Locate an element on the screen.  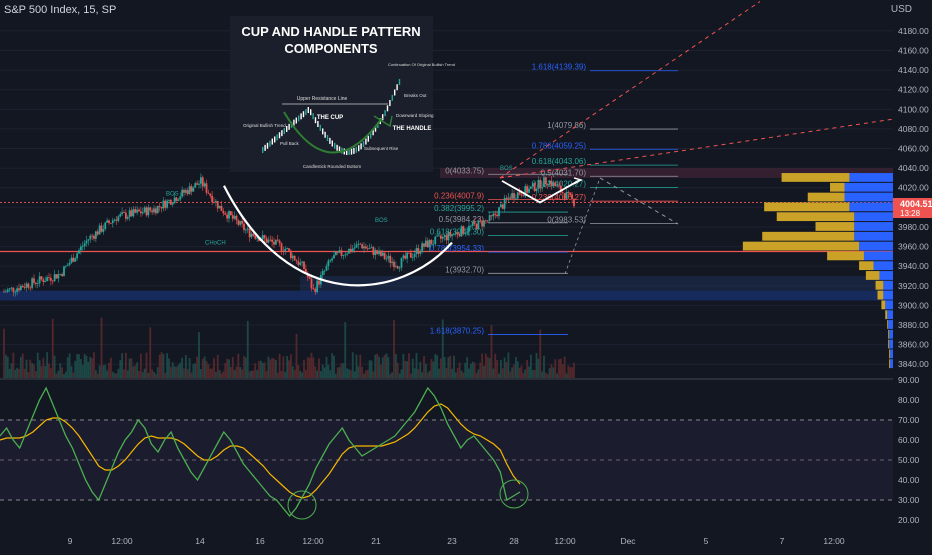
handle-arrowhead is located at coordinates (578, 181).